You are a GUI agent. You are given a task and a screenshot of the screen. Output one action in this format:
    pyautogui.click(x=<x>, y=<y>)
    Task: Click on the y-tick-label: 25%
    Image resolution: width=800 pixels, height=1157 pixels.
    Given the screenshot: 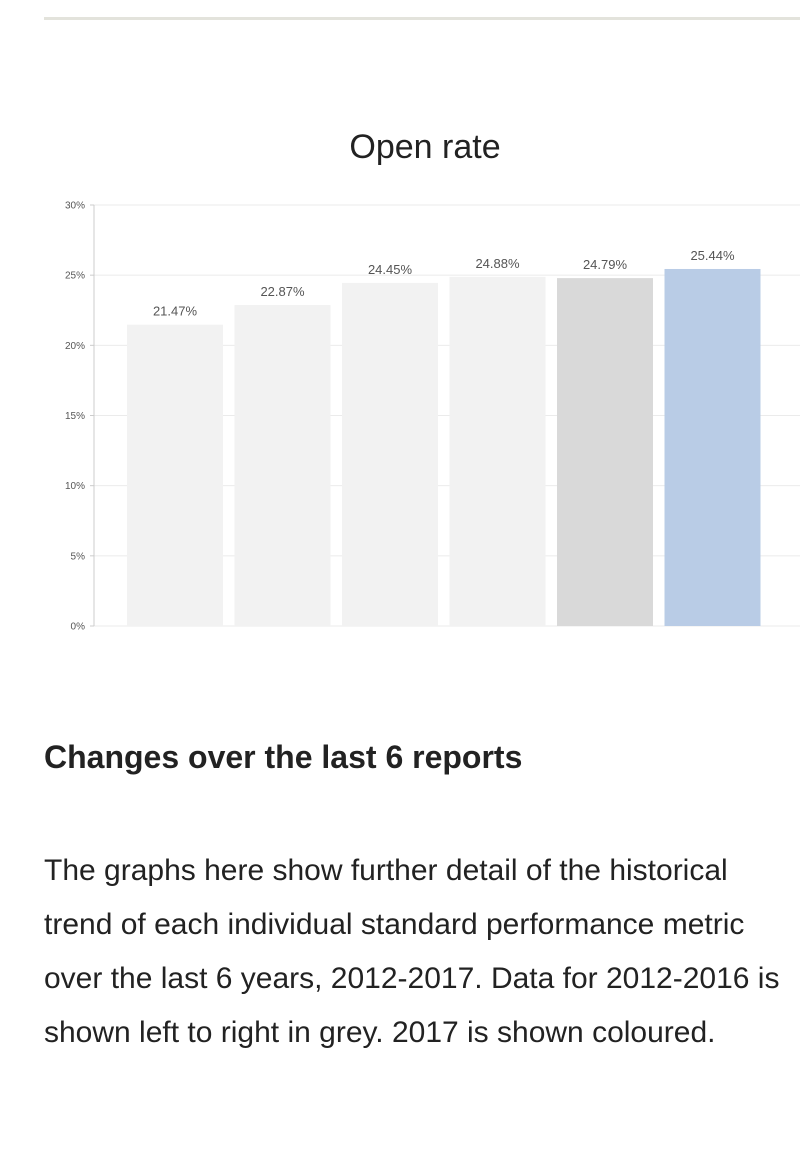 What is the action you would take?
    pyautogui.click(x=75, y=276)
    